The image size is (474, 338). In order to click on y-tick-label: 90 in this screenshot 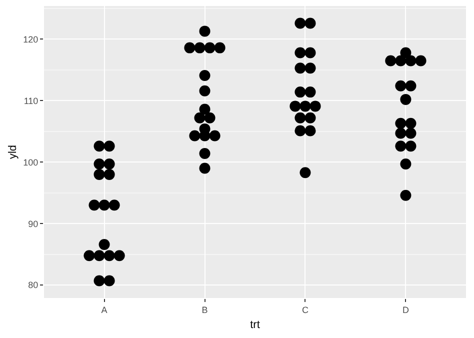, I will do `click(33, 223)`.